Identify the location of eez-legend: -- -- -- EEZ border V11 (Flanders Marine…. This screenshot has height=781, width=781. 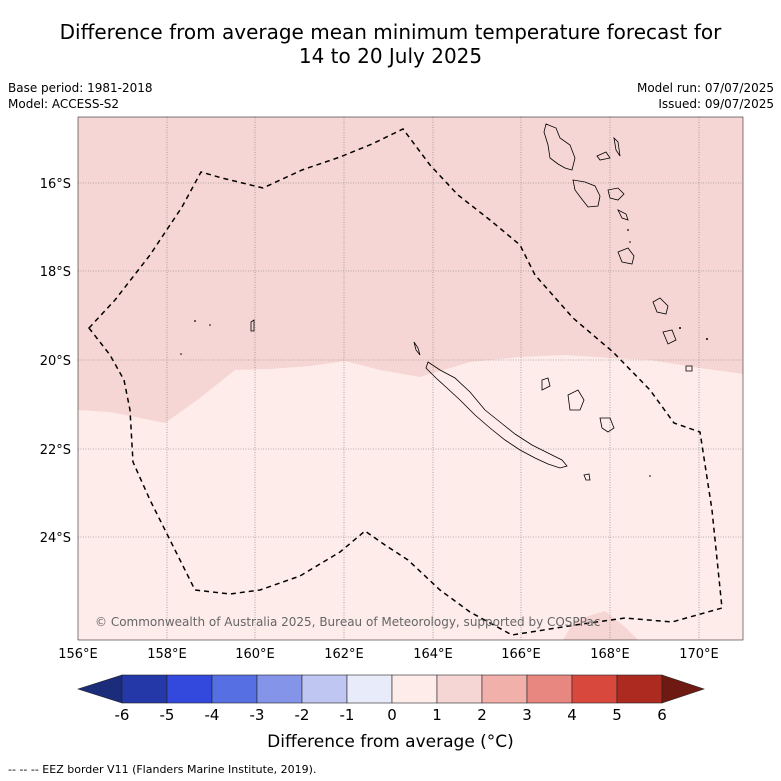
(162, 769).